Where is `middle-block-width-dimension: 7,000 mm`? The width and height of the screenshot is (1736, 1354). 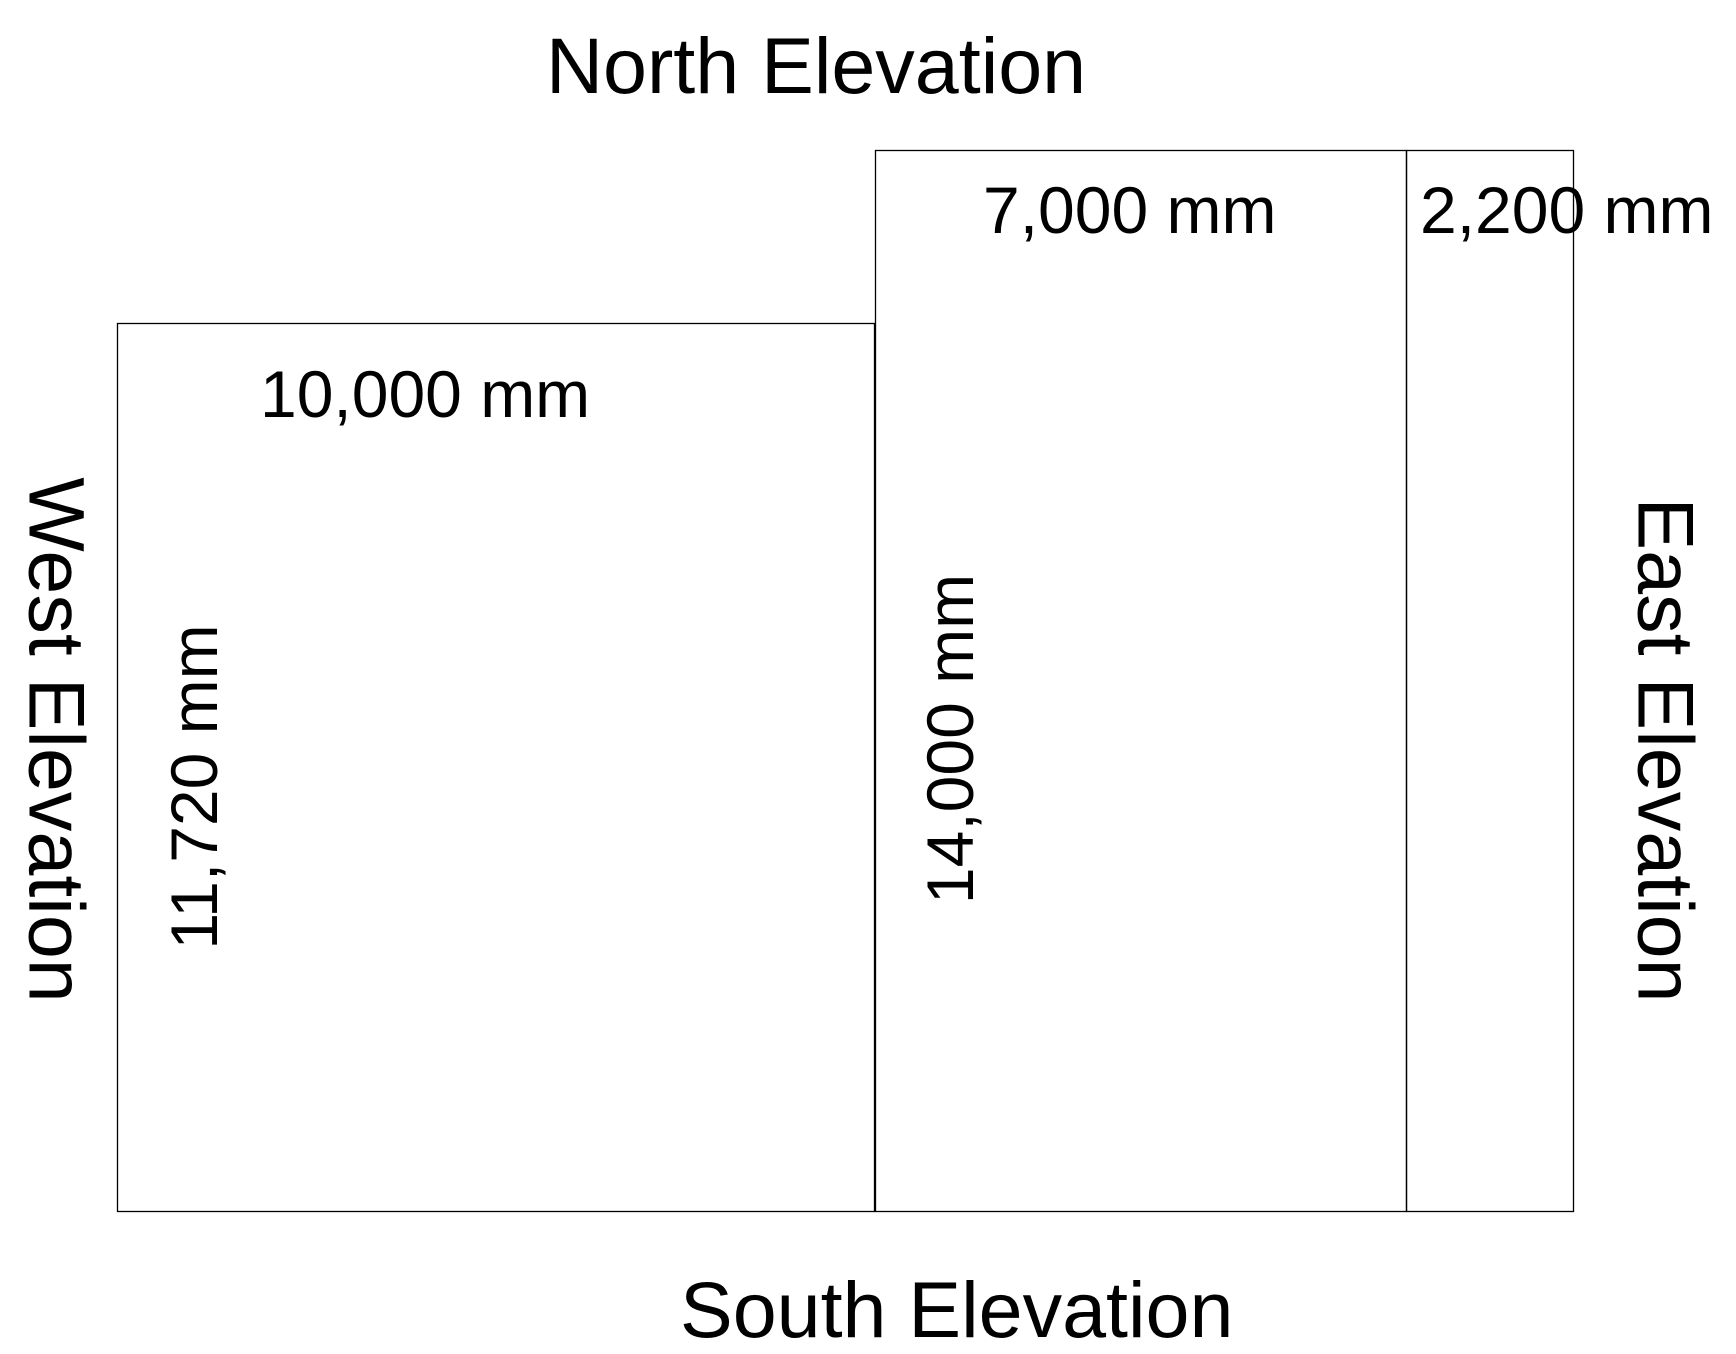
middle-block-width-dimension: 7,000 mm is located at coordinates (1130, 210).